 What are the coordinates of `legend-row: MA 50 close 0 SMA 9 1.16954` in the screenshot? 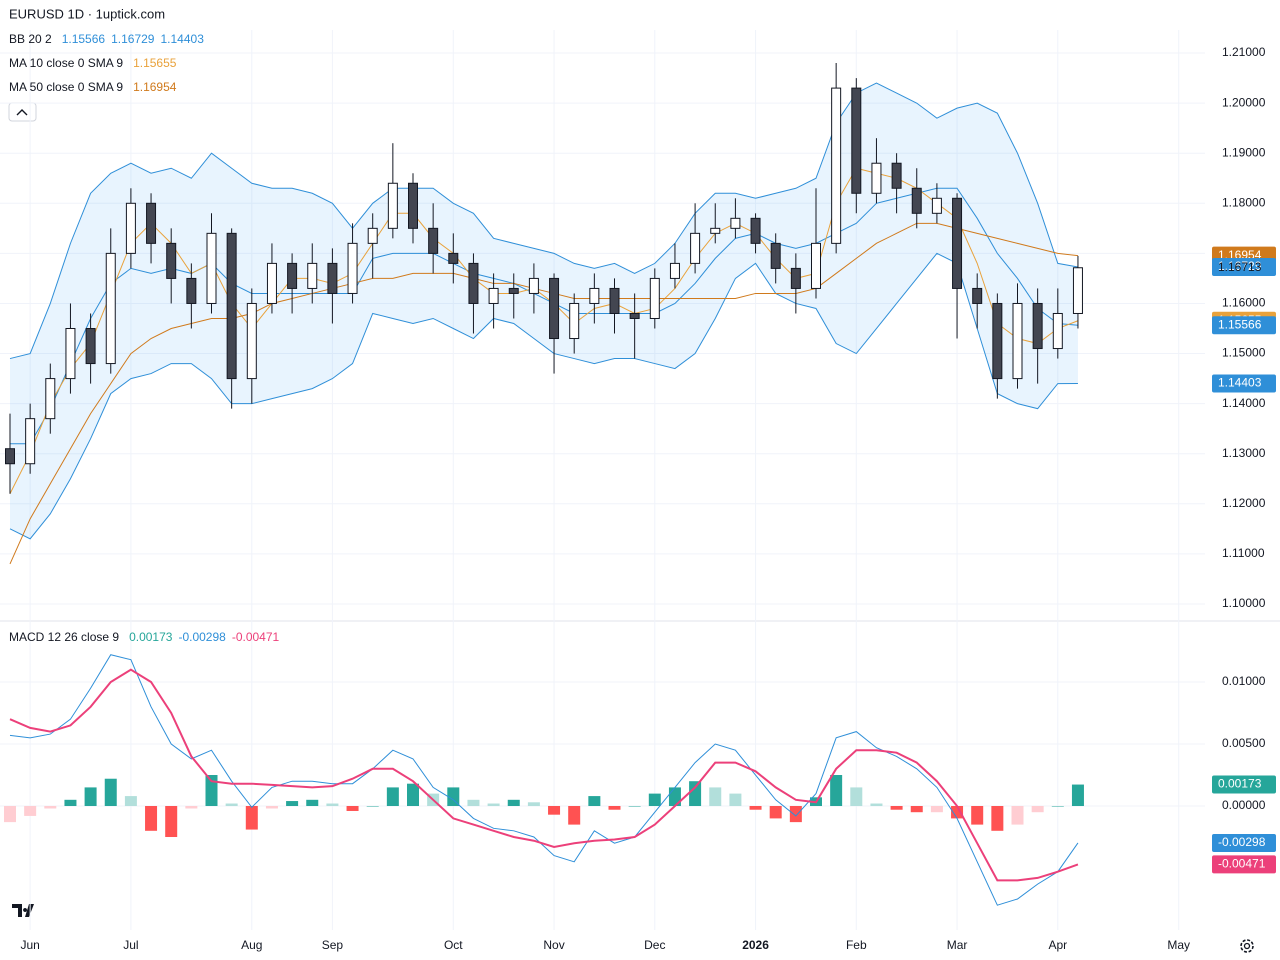 It's located at (93, 87).